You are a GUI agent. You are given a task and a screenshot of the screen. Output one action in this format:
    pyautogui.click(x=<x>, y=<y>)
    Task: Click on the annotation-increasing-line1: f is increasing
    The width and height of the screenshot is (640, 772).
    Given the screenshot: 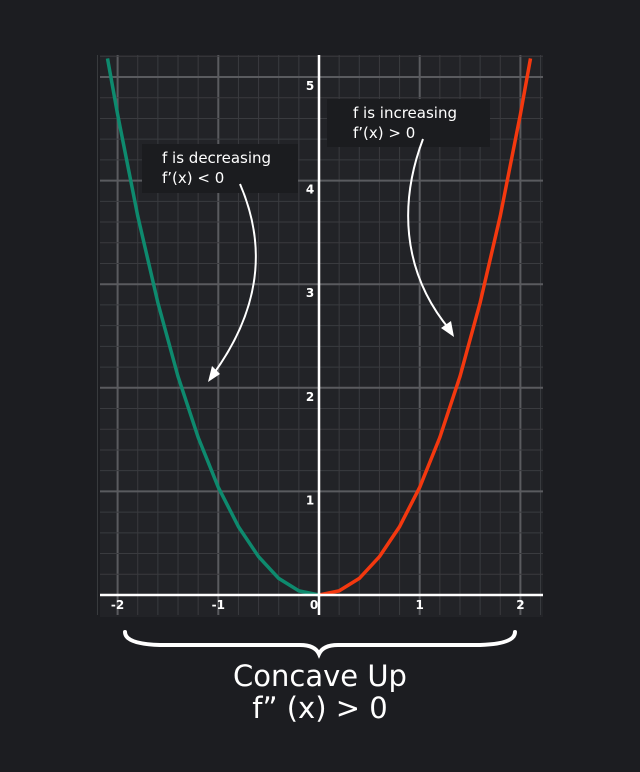 What is the action you would take?
    pyautogui.click(x=405, y=113)
    